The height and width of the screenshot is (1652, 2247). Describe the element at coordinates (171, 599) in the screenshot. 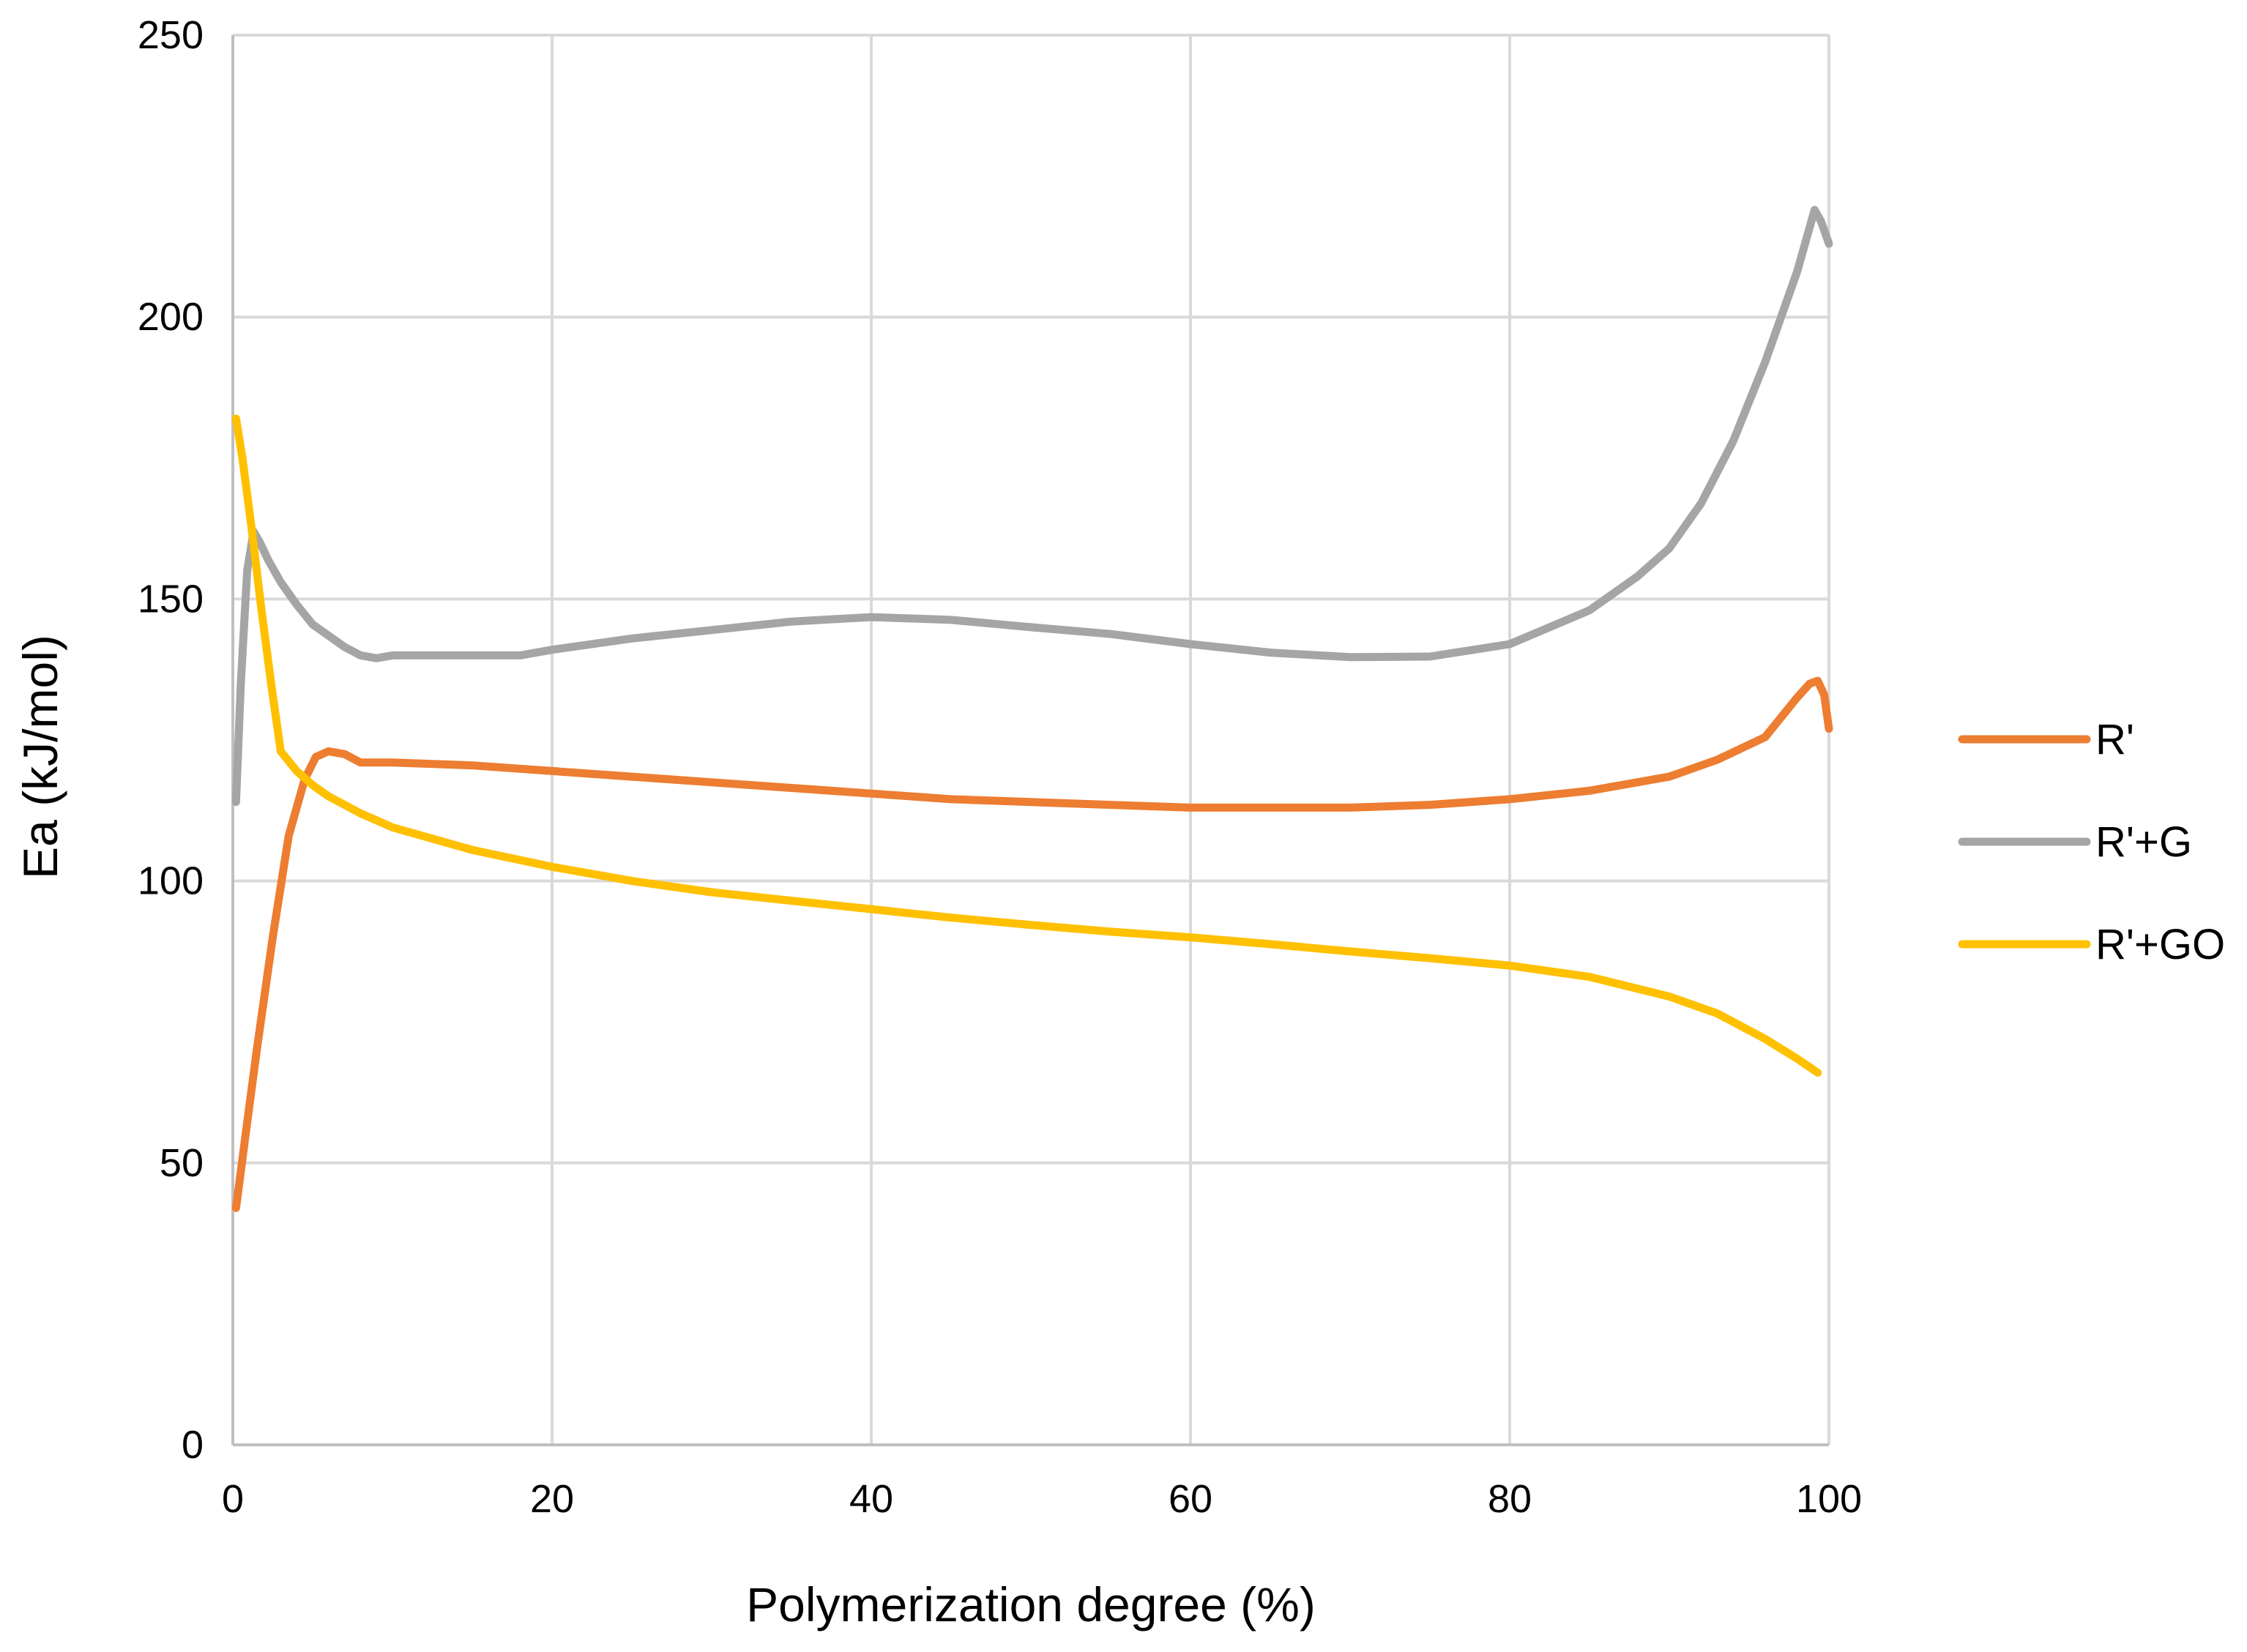

I see `y-tick-label: 150` at that location.